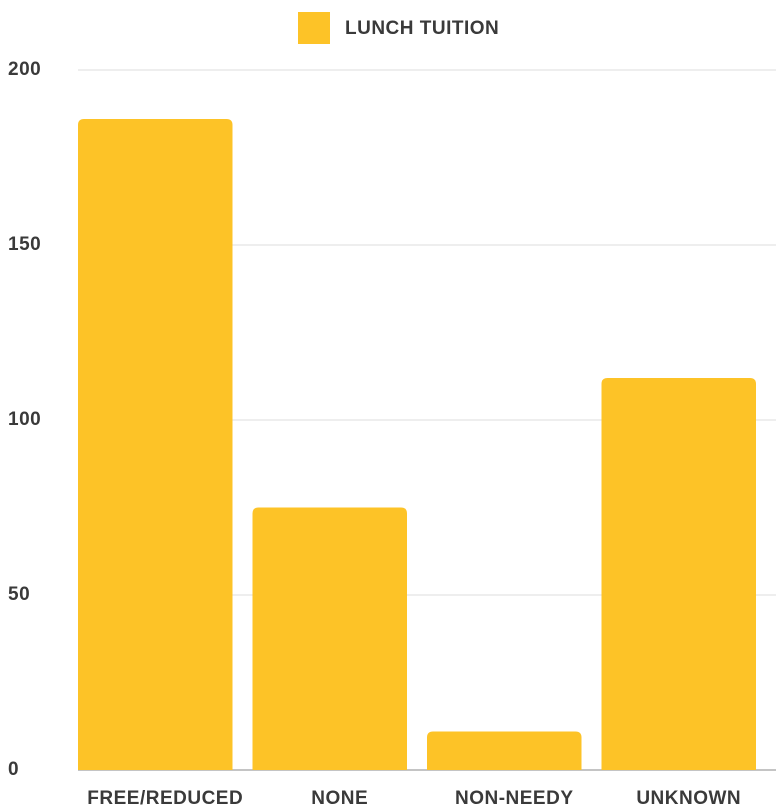 This screenshot has width=776, height=810. What do you see at coordinates (19, 594) in the screenshot?
I see `y-tick-label: 50` at bounding box center [19, 594].